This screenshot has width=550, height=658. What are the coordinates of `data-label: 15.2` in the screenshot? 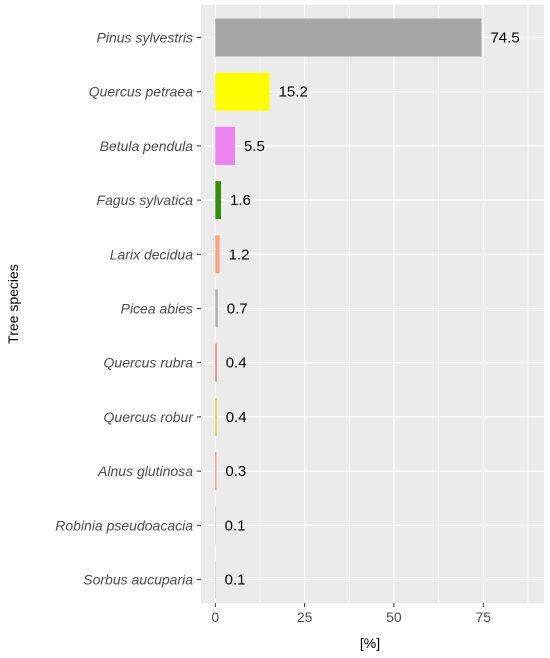 It's located at (293, 92).